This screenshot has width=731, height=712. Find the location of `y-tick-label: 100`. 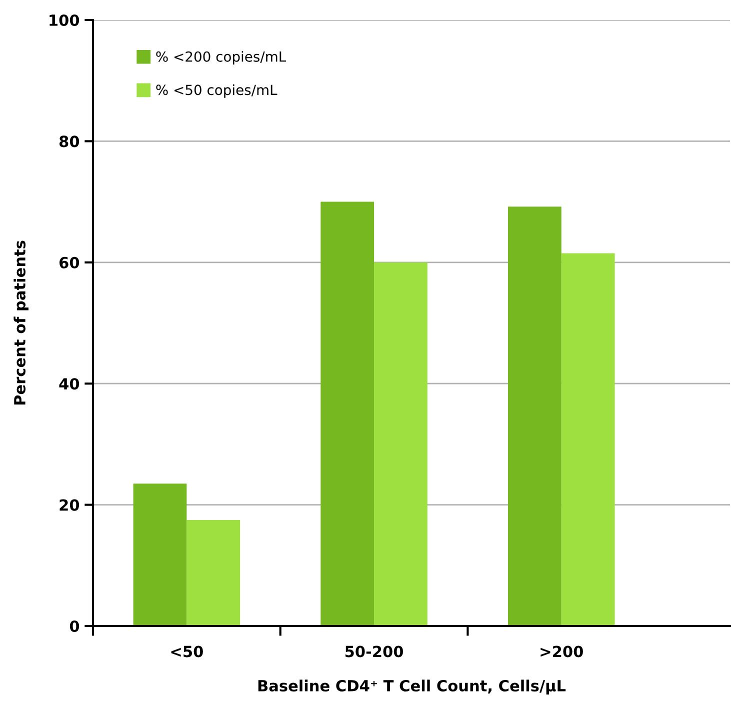

y-tick-label: 100 is located at coordinates (65, 20).